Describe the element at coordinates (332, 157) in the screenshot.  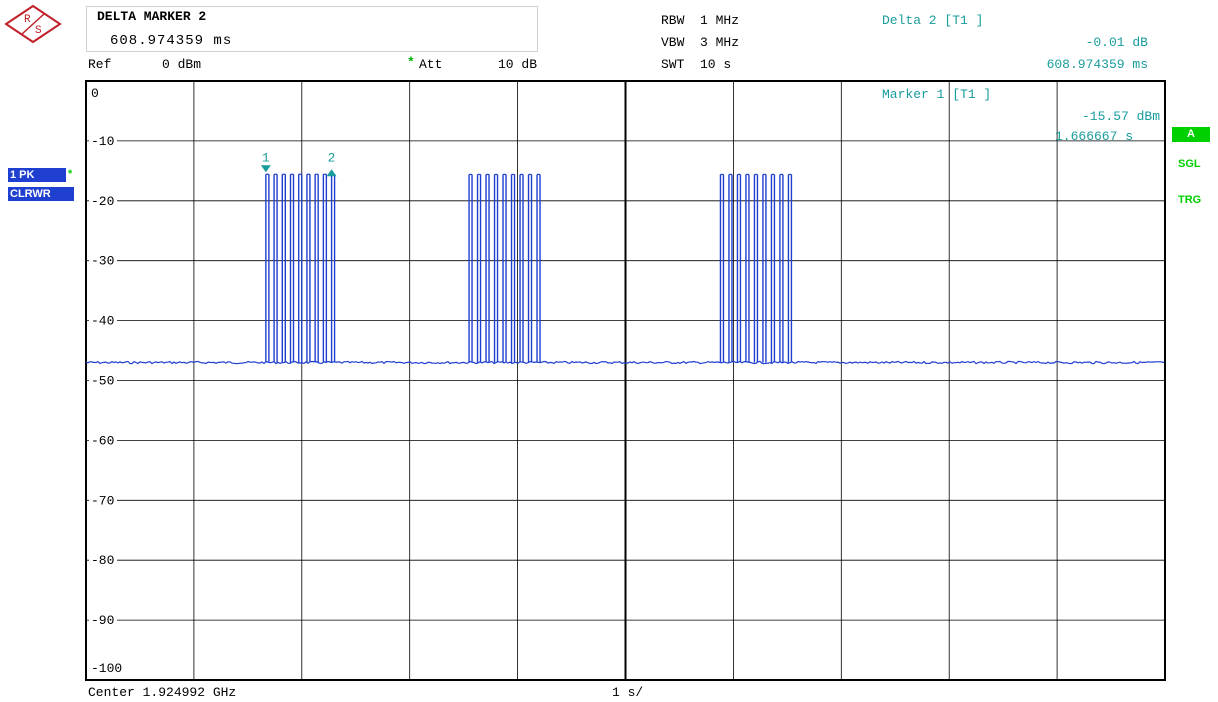
I see `marker-label: 2` at that location.